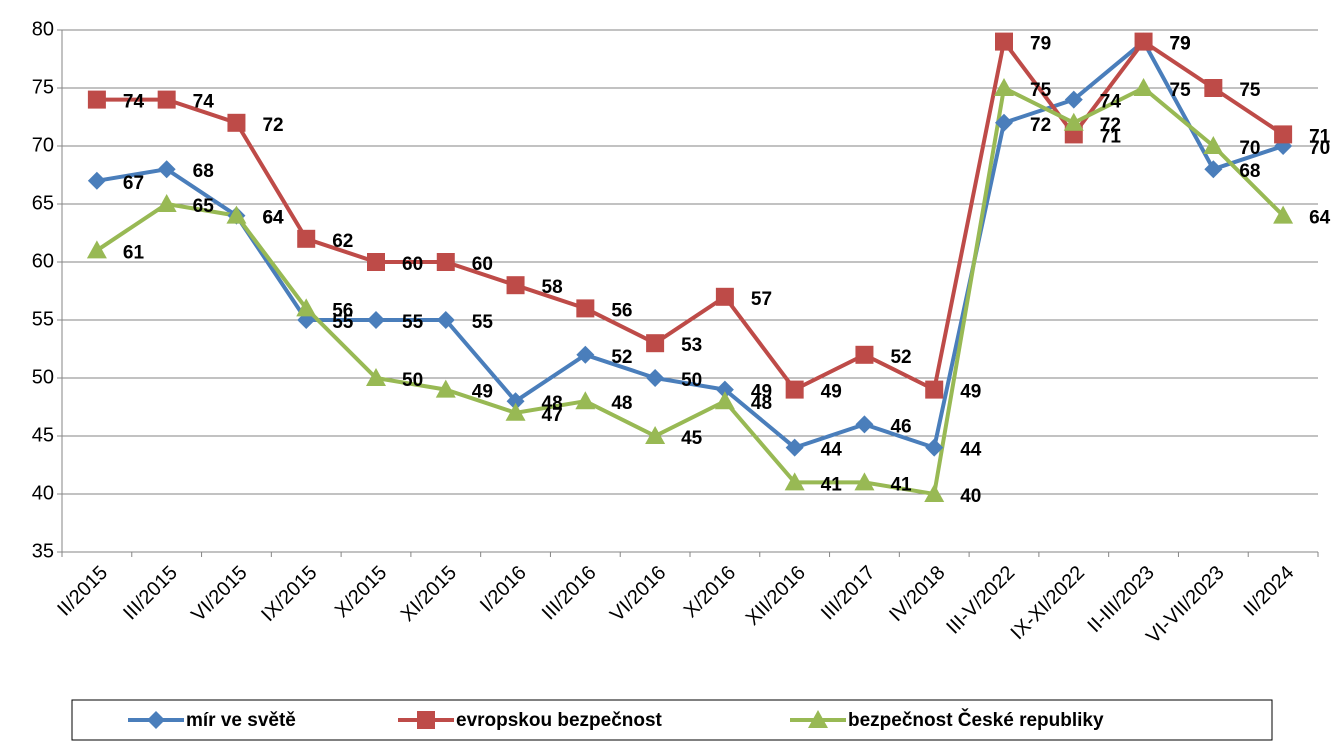  What do you see at coordinates (342, 241) in the screenshot?
I see `data-label: 62` at bounding box center [342, 241].